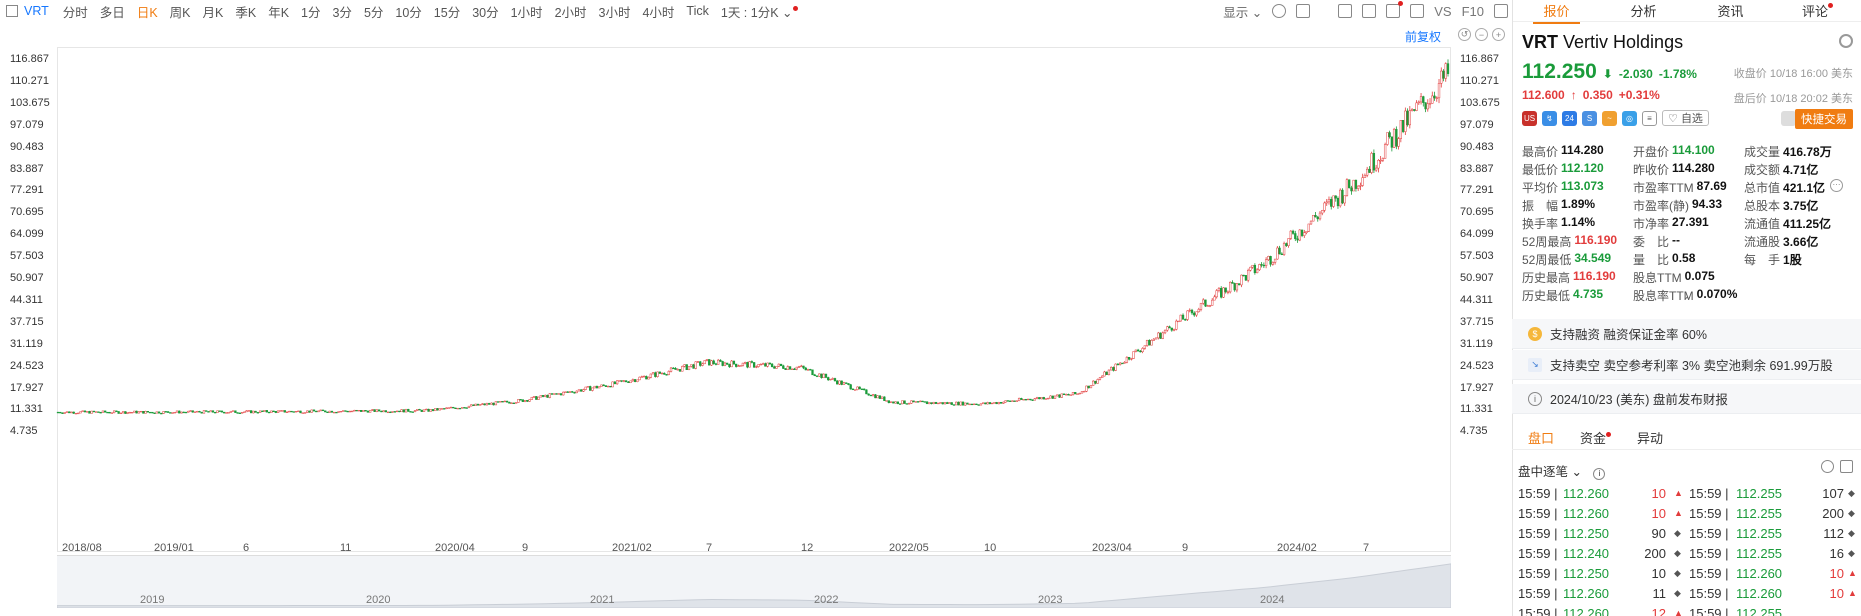  I want to click on tab-news: 资讯, so click(1730, 11).